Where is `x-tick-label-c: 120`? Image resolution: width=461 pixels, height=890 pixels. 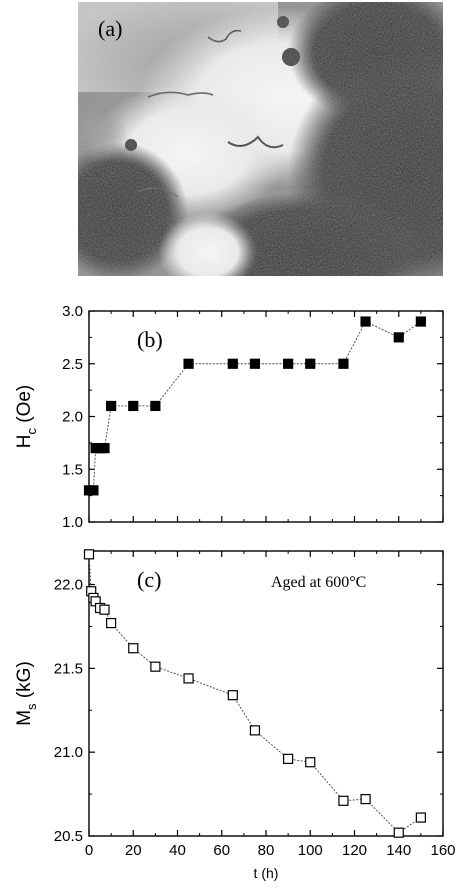
x-tick-label-c: 120 is located at coordinates (354, 850).